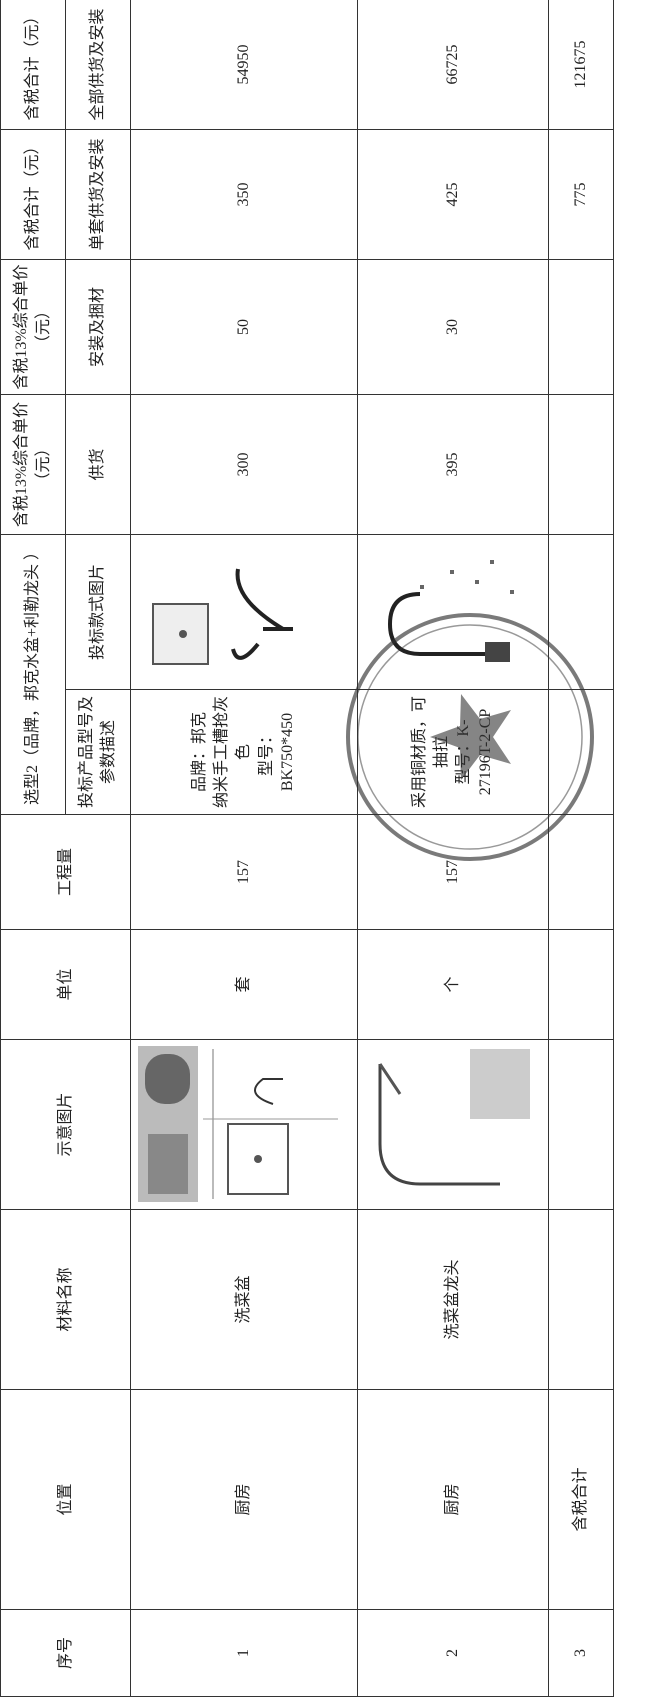 This screenshot has width=660, height=1697. What do you see at coordinates (277, 752) in the screenshot?
I see `description-line: 型号：BK750*450` at bounding box center [277, 752].